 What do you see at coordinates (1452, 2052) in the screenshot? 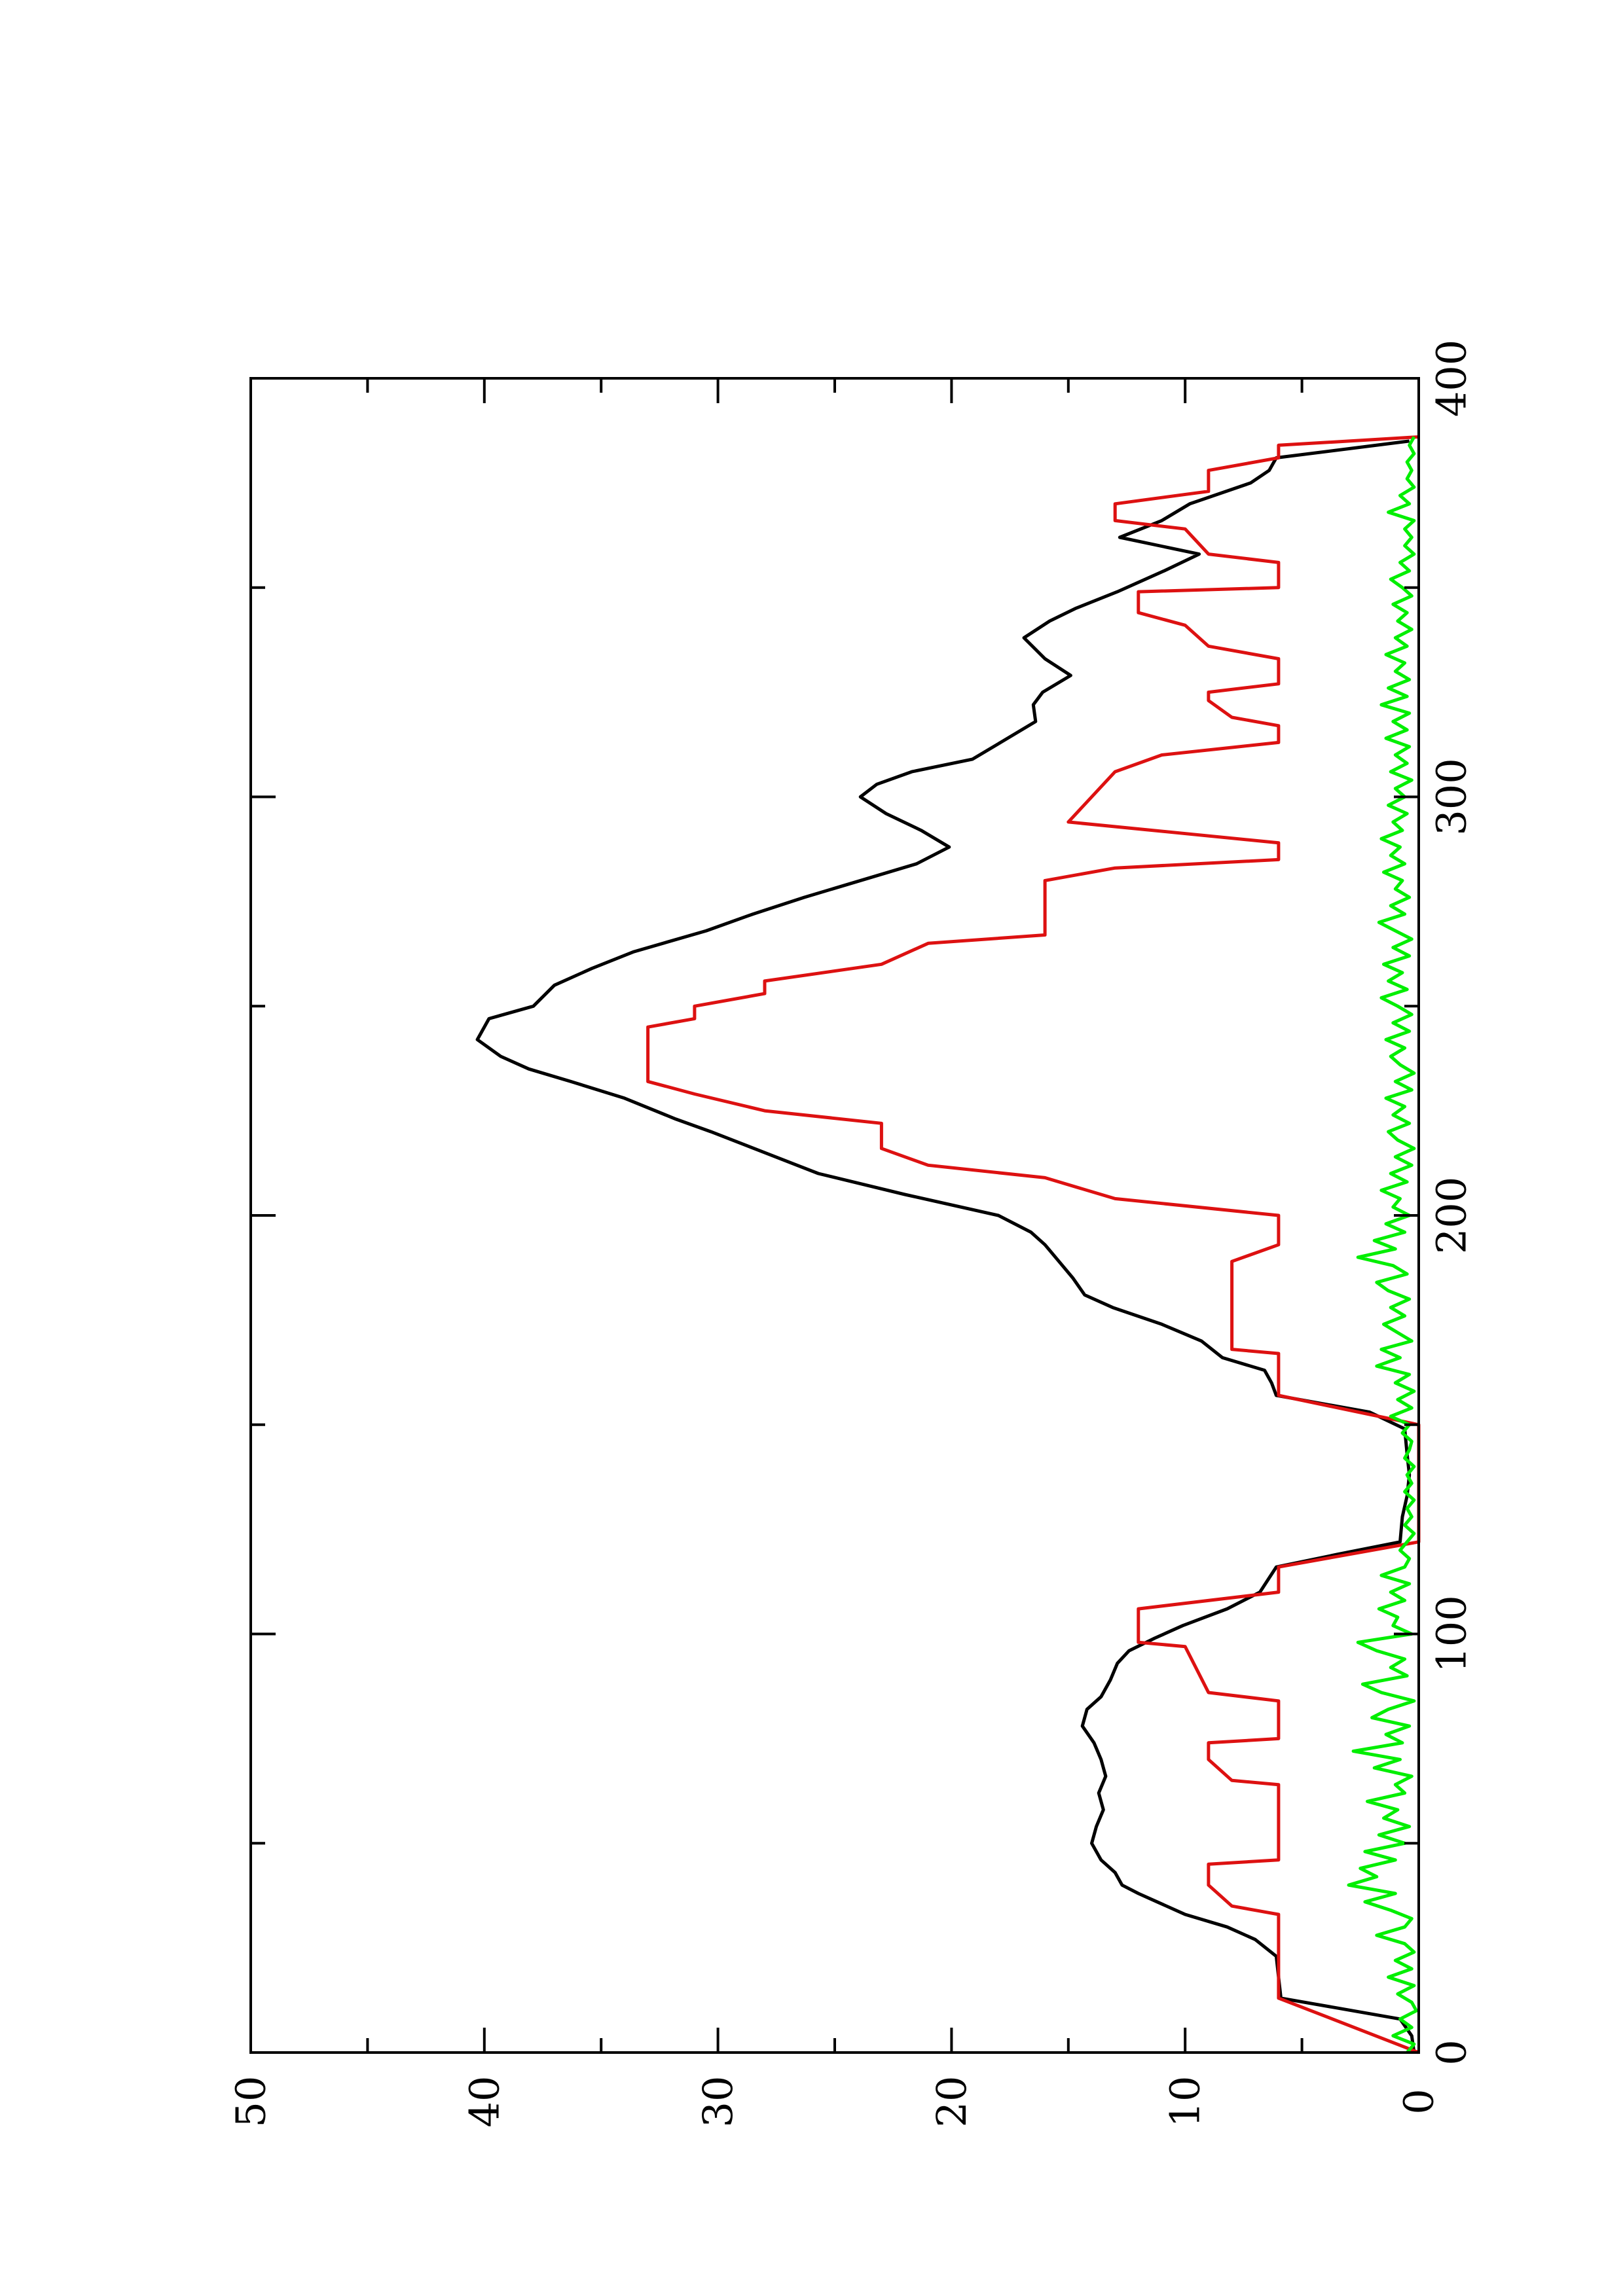
I see `x-tick-label: 0` at bounding box center [1452, 2052].